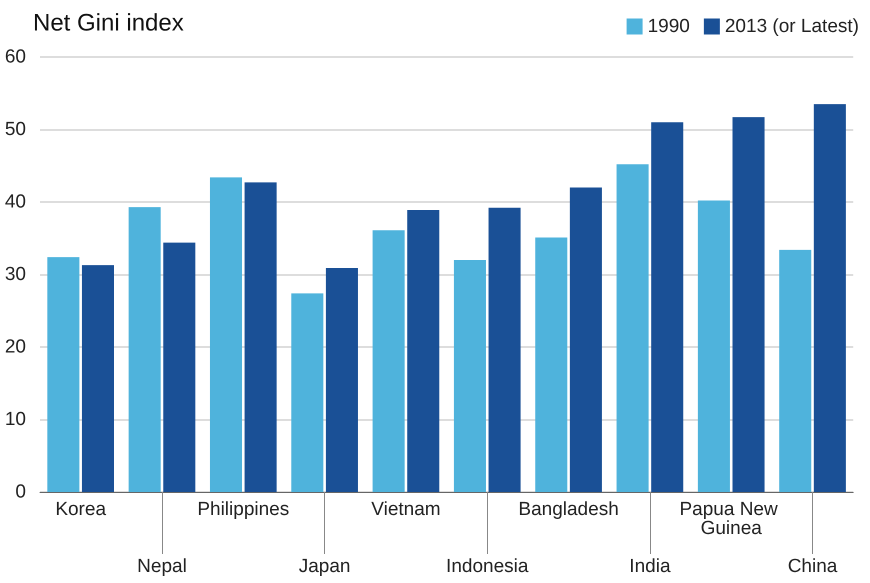 The width and height of the screenshot is (870, 583). I want to click on y-tick-label: 20, so click(15, 347).